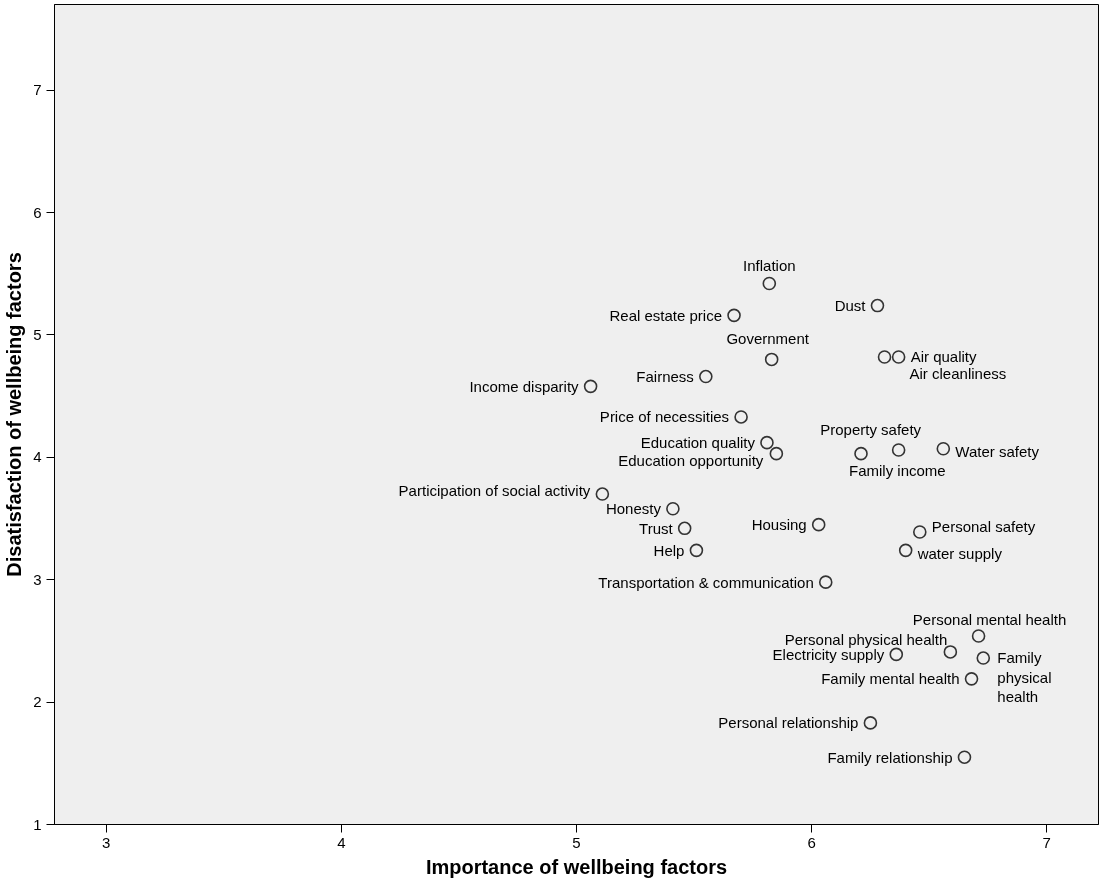 Image resolution: width=1106 pixels, height=885 pixels. I want to click on annotation: Education opportunity, so click(691, 461).